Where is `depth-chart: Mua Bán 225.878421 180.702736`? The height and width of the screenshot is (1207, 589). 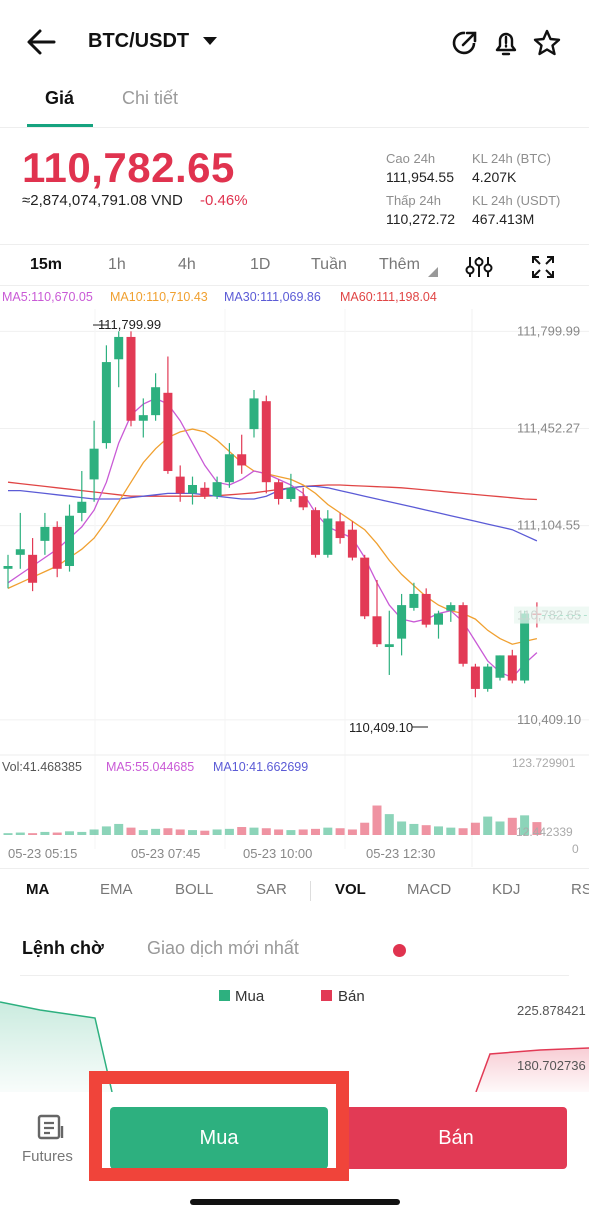
depth-chart: Mua Bán 225.878421 180.702736 is located at coordinates (294, 1036).